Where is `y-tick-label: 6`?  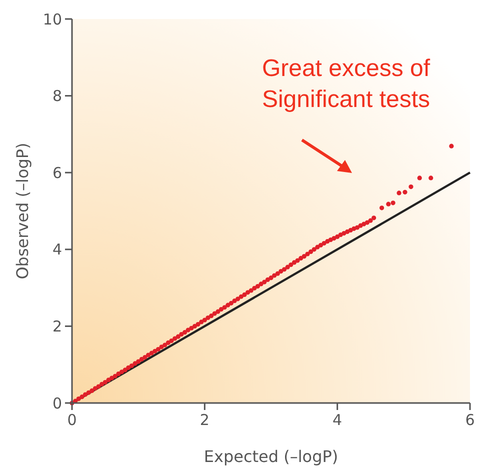 y-tick-label: 6 is located at coordinates (57, 173).